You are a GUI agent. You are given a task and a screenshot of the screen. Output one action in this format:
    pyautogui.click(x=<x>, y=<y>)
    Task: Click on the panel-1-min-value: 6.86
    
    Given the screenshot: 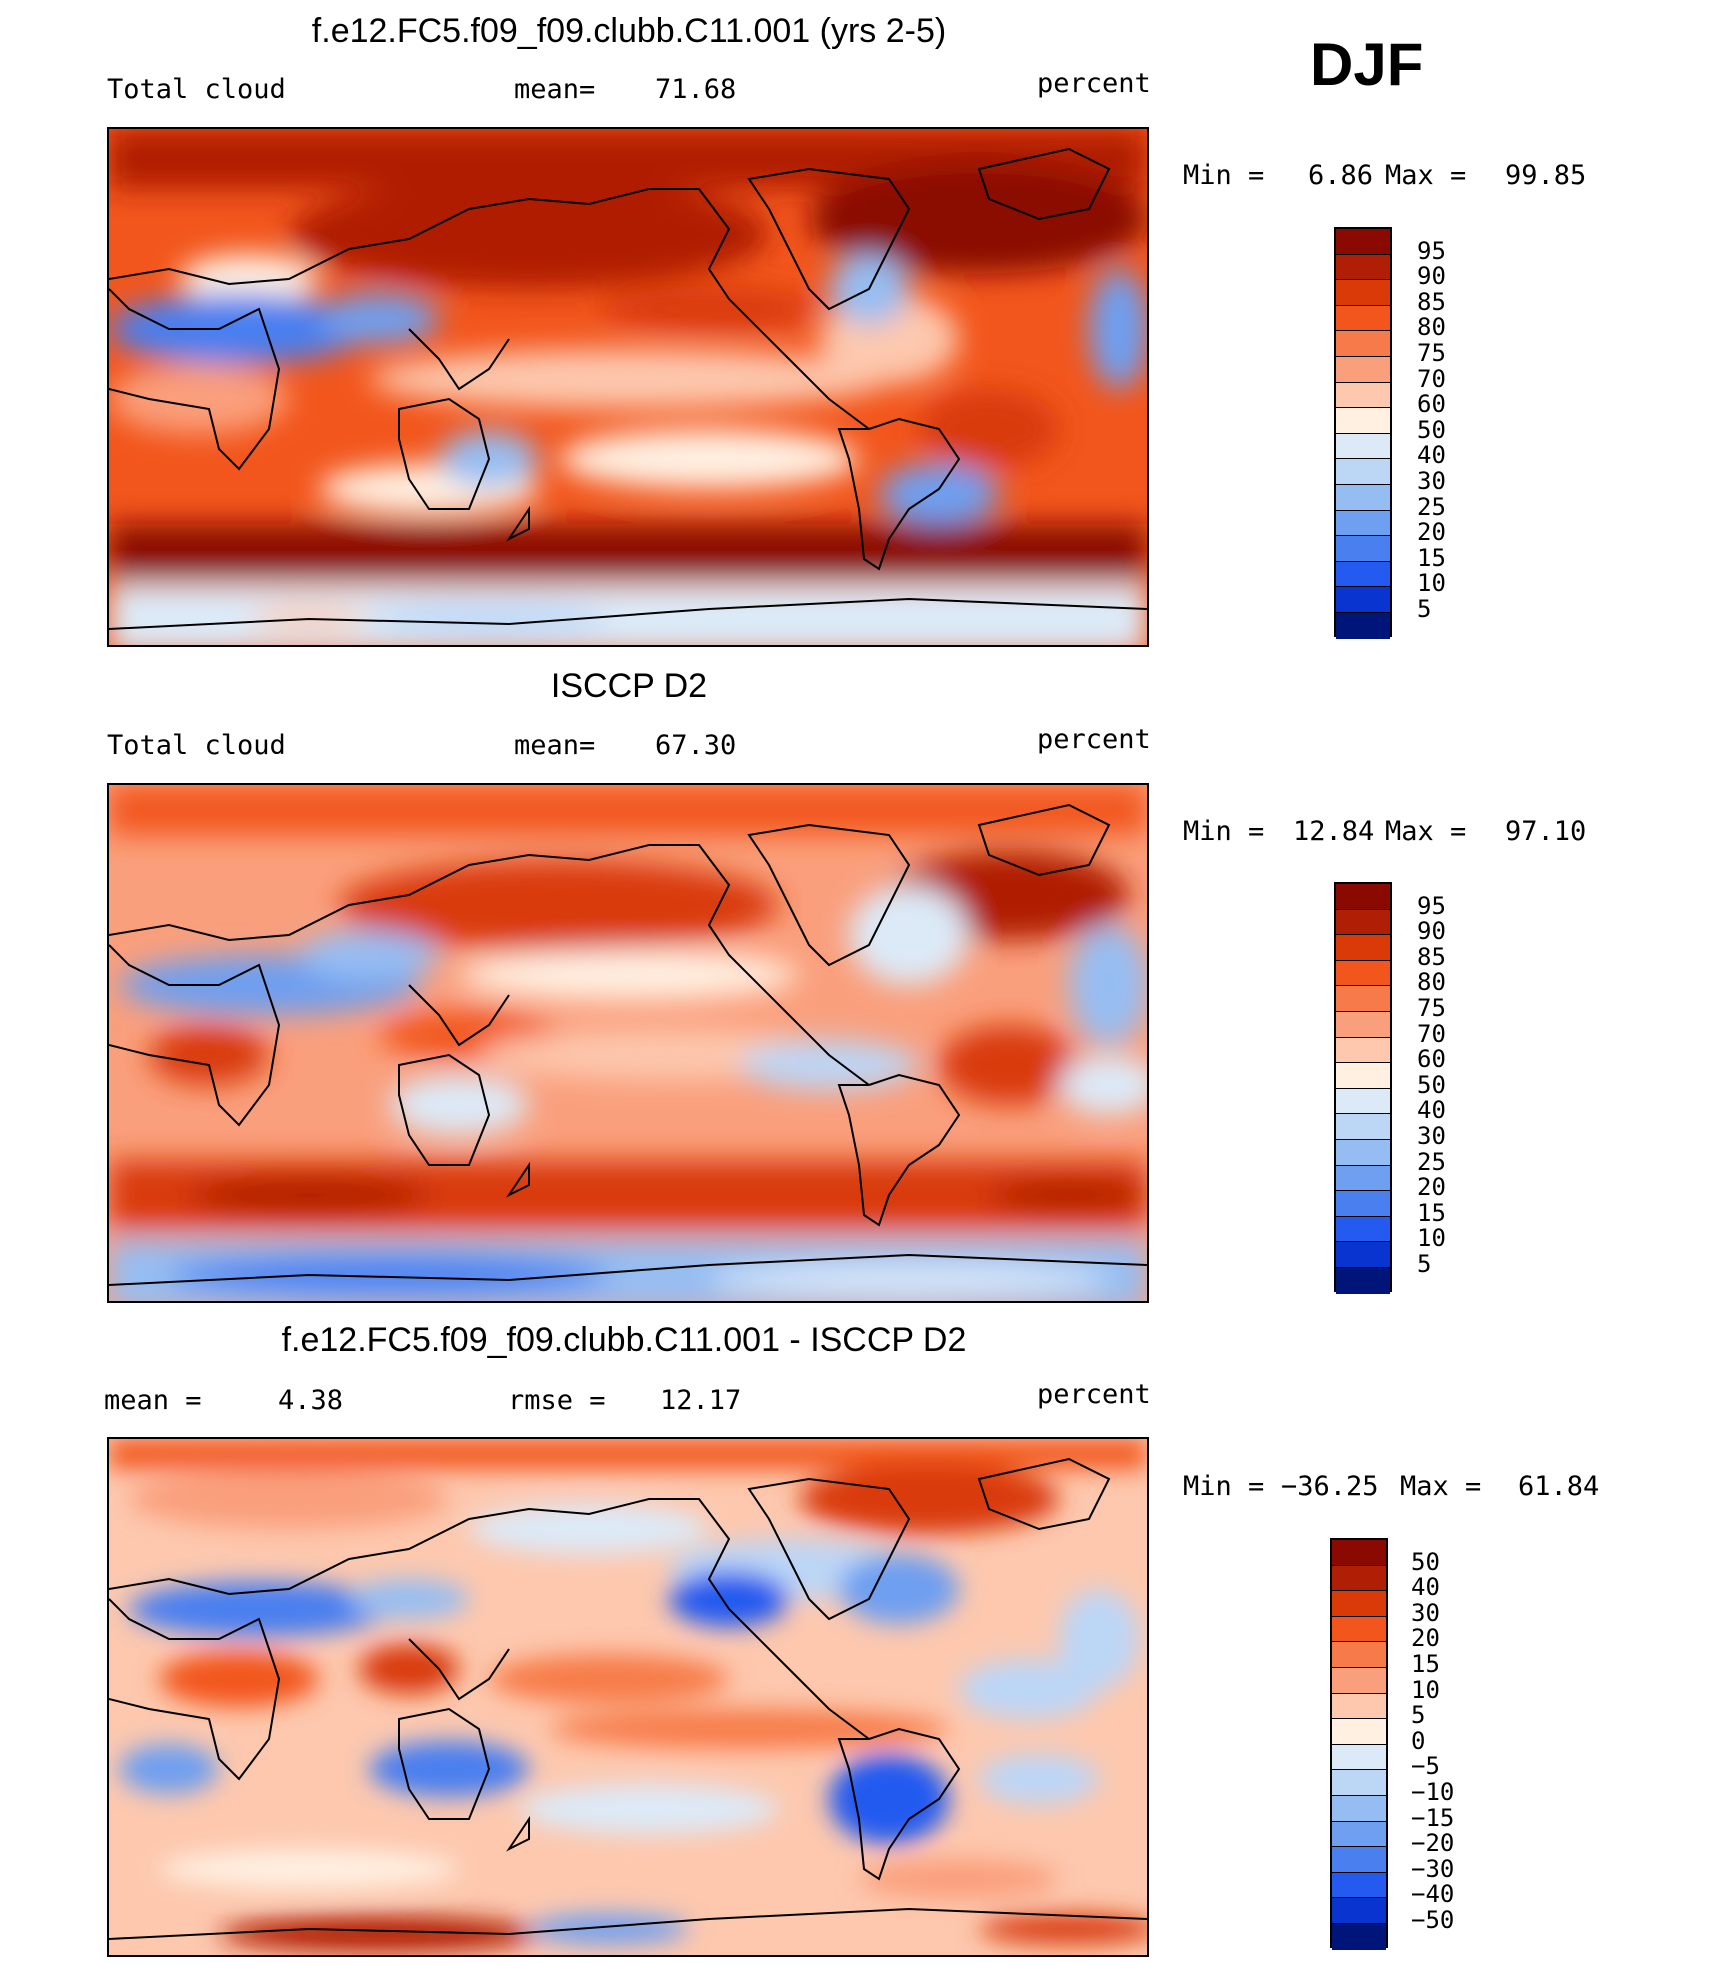 What is the action you would take?
    pyautogui.click(x=1341, y=175)
    